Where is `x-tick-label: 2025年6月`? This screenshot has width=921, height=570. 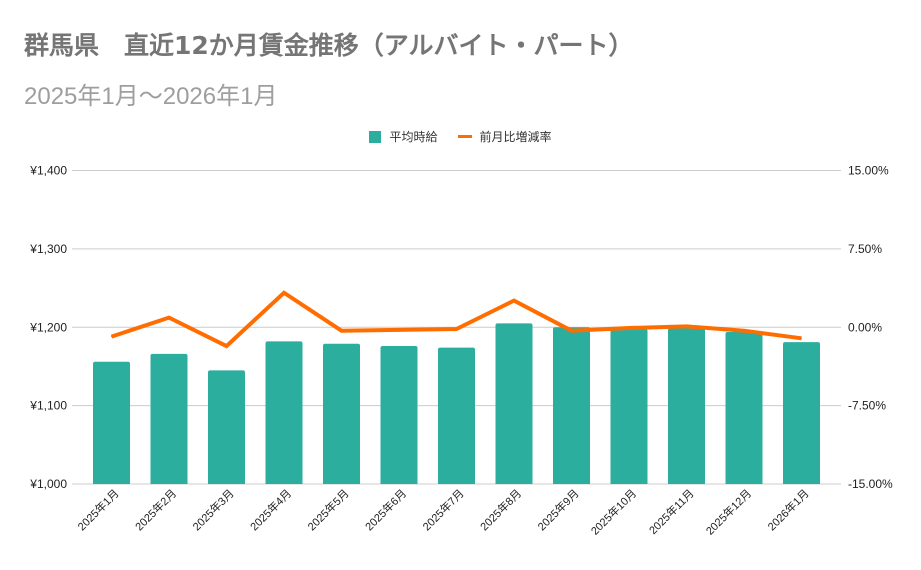 x-tick-label: 2025年6月 is located at coordinates (385, 509).